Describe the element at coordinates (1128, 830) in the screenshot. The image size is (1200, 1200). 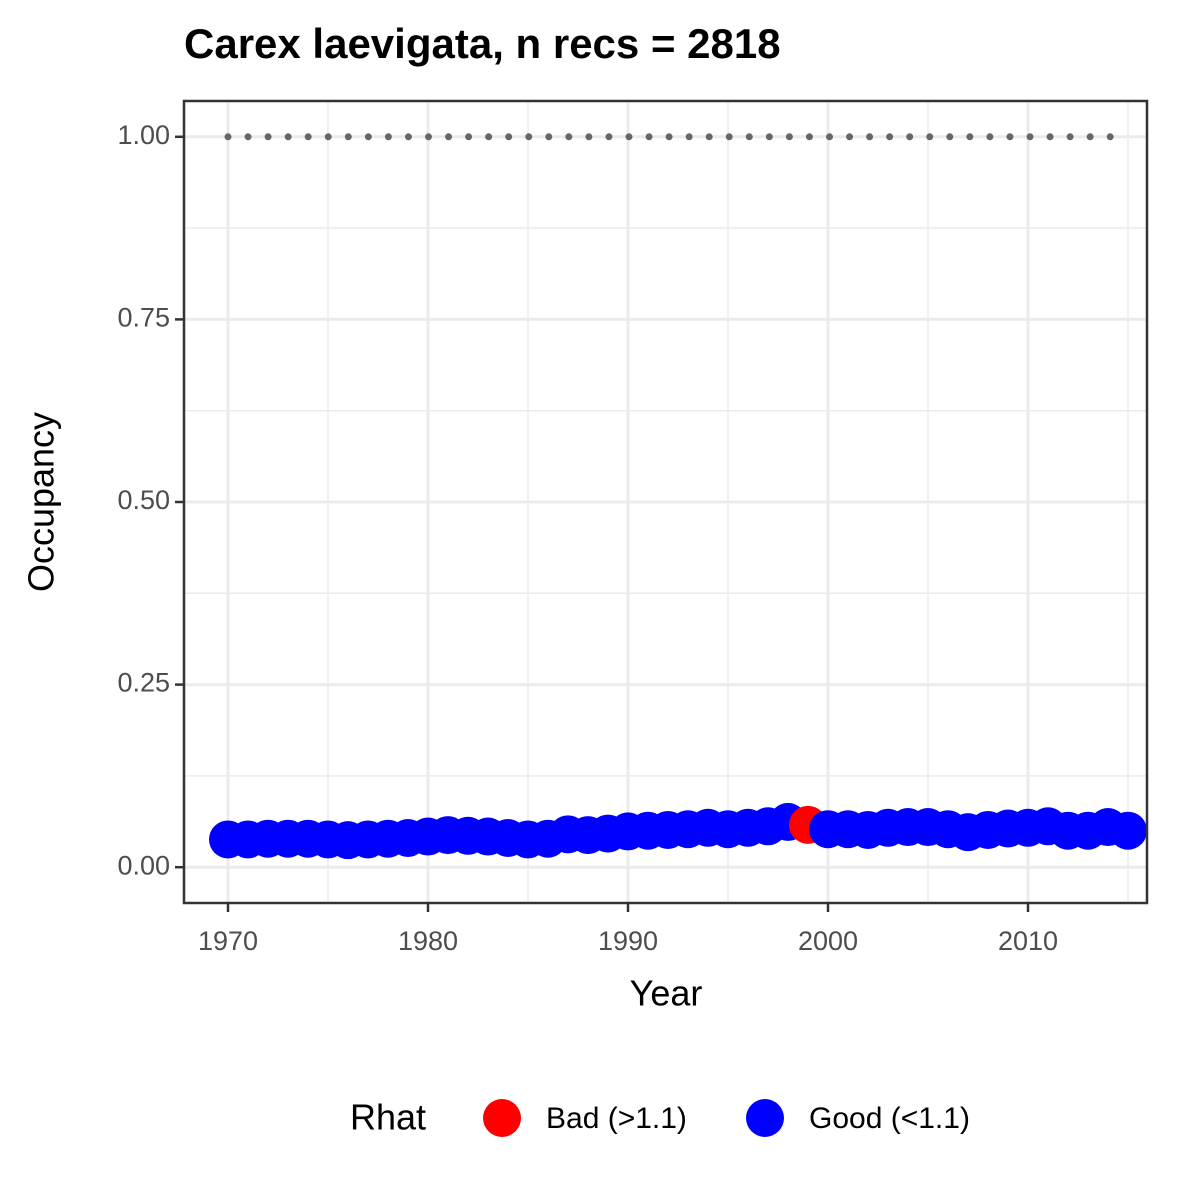
I see `point` at that location.